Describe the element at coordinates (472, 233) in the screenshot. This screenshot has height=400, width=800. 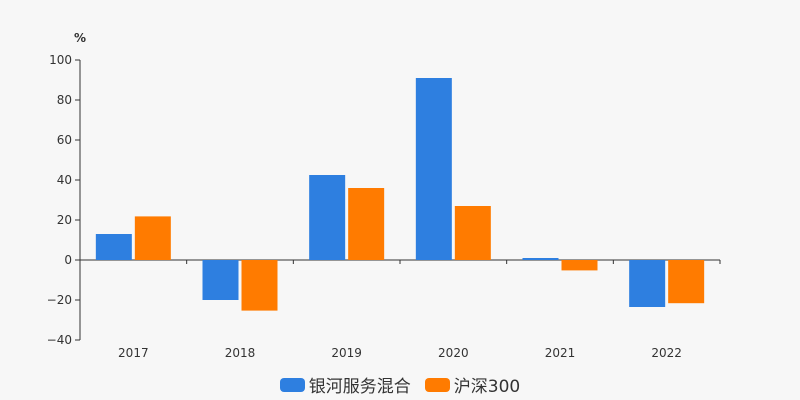
I see `bar-hs300-2020` at that location.